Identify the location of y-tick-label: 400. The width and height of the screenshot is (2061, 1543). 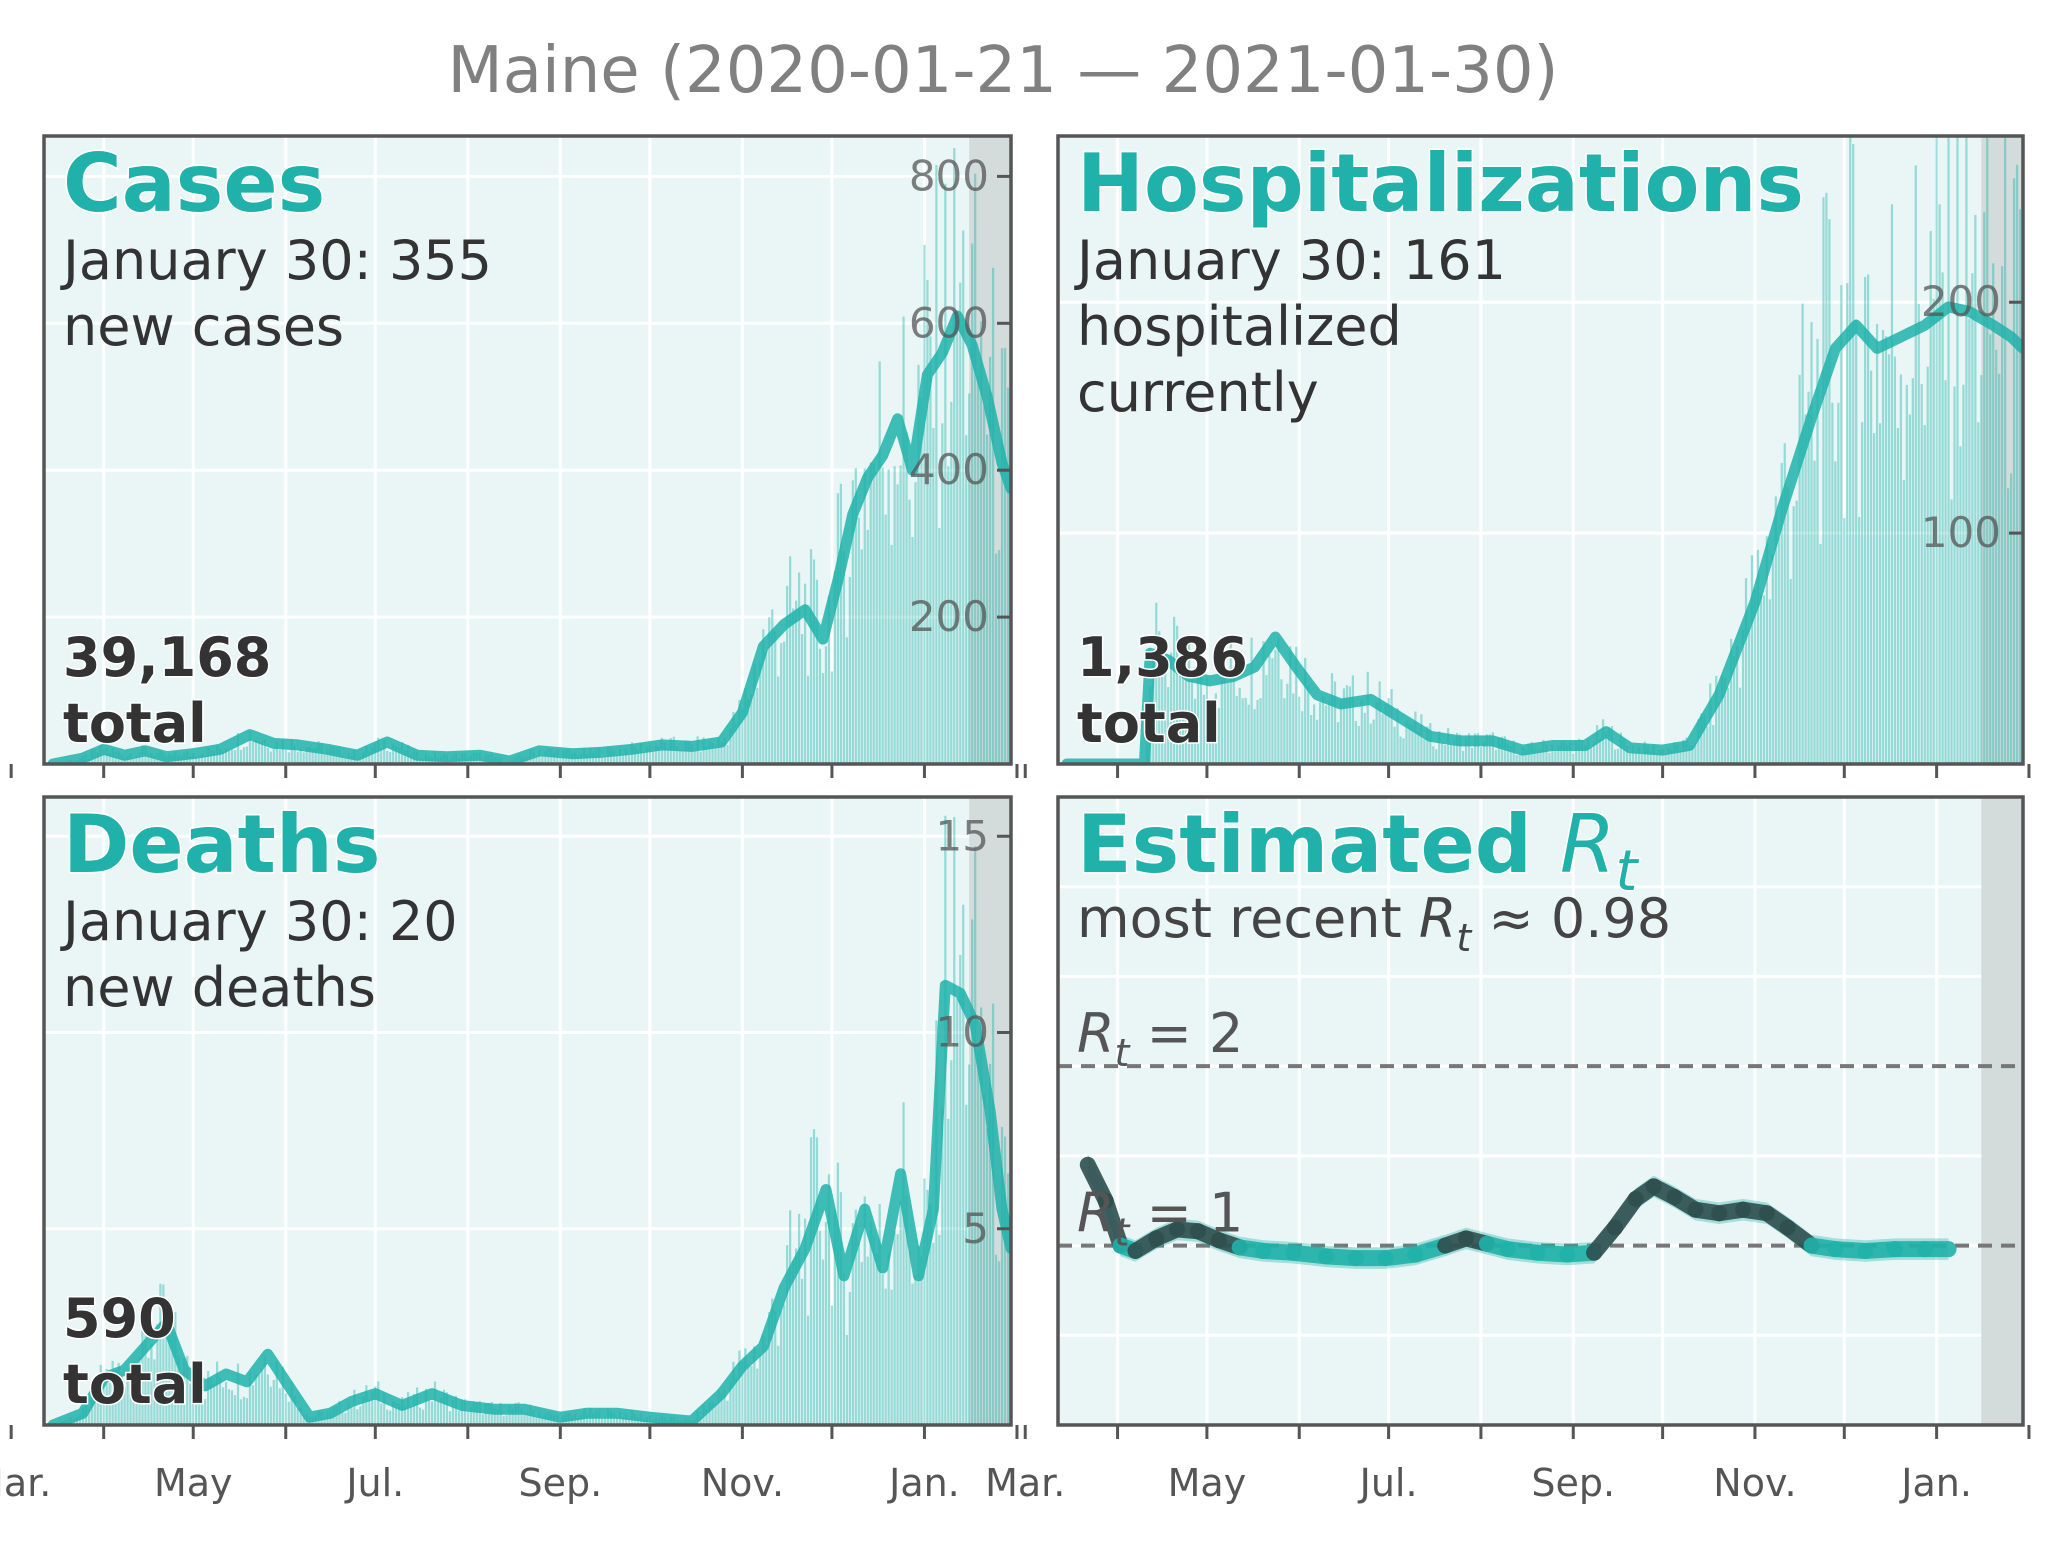
(949, 469).